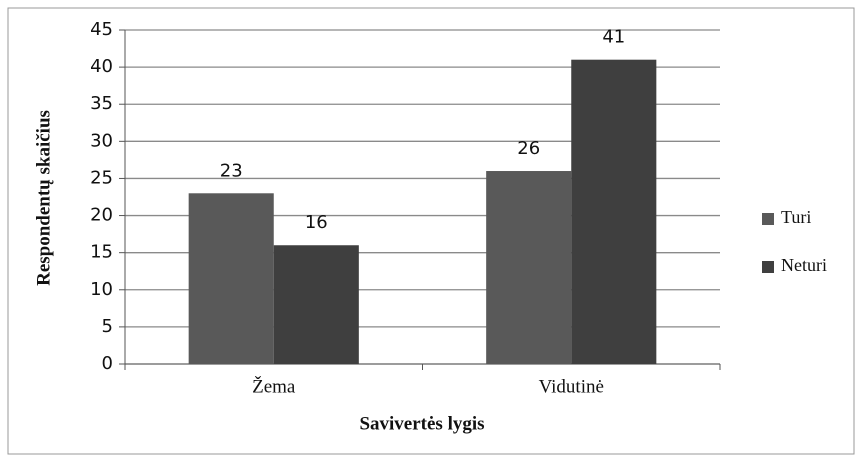 This screenshot has height=457, width=856. Describe the element at coordinates (101, 103) in the screenshot. I see `y-tick-label: 35` at that location.